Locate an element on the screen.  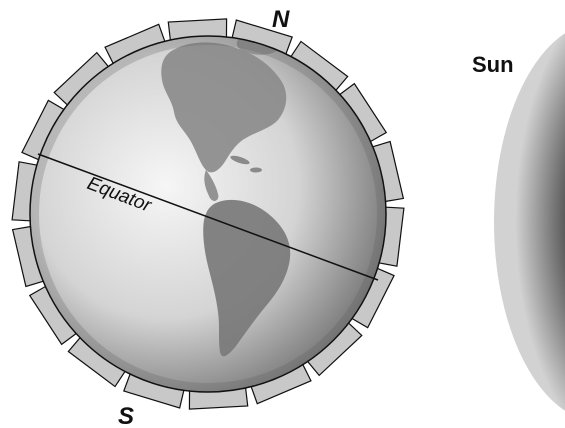
sun is located at coordinates (529, 222).